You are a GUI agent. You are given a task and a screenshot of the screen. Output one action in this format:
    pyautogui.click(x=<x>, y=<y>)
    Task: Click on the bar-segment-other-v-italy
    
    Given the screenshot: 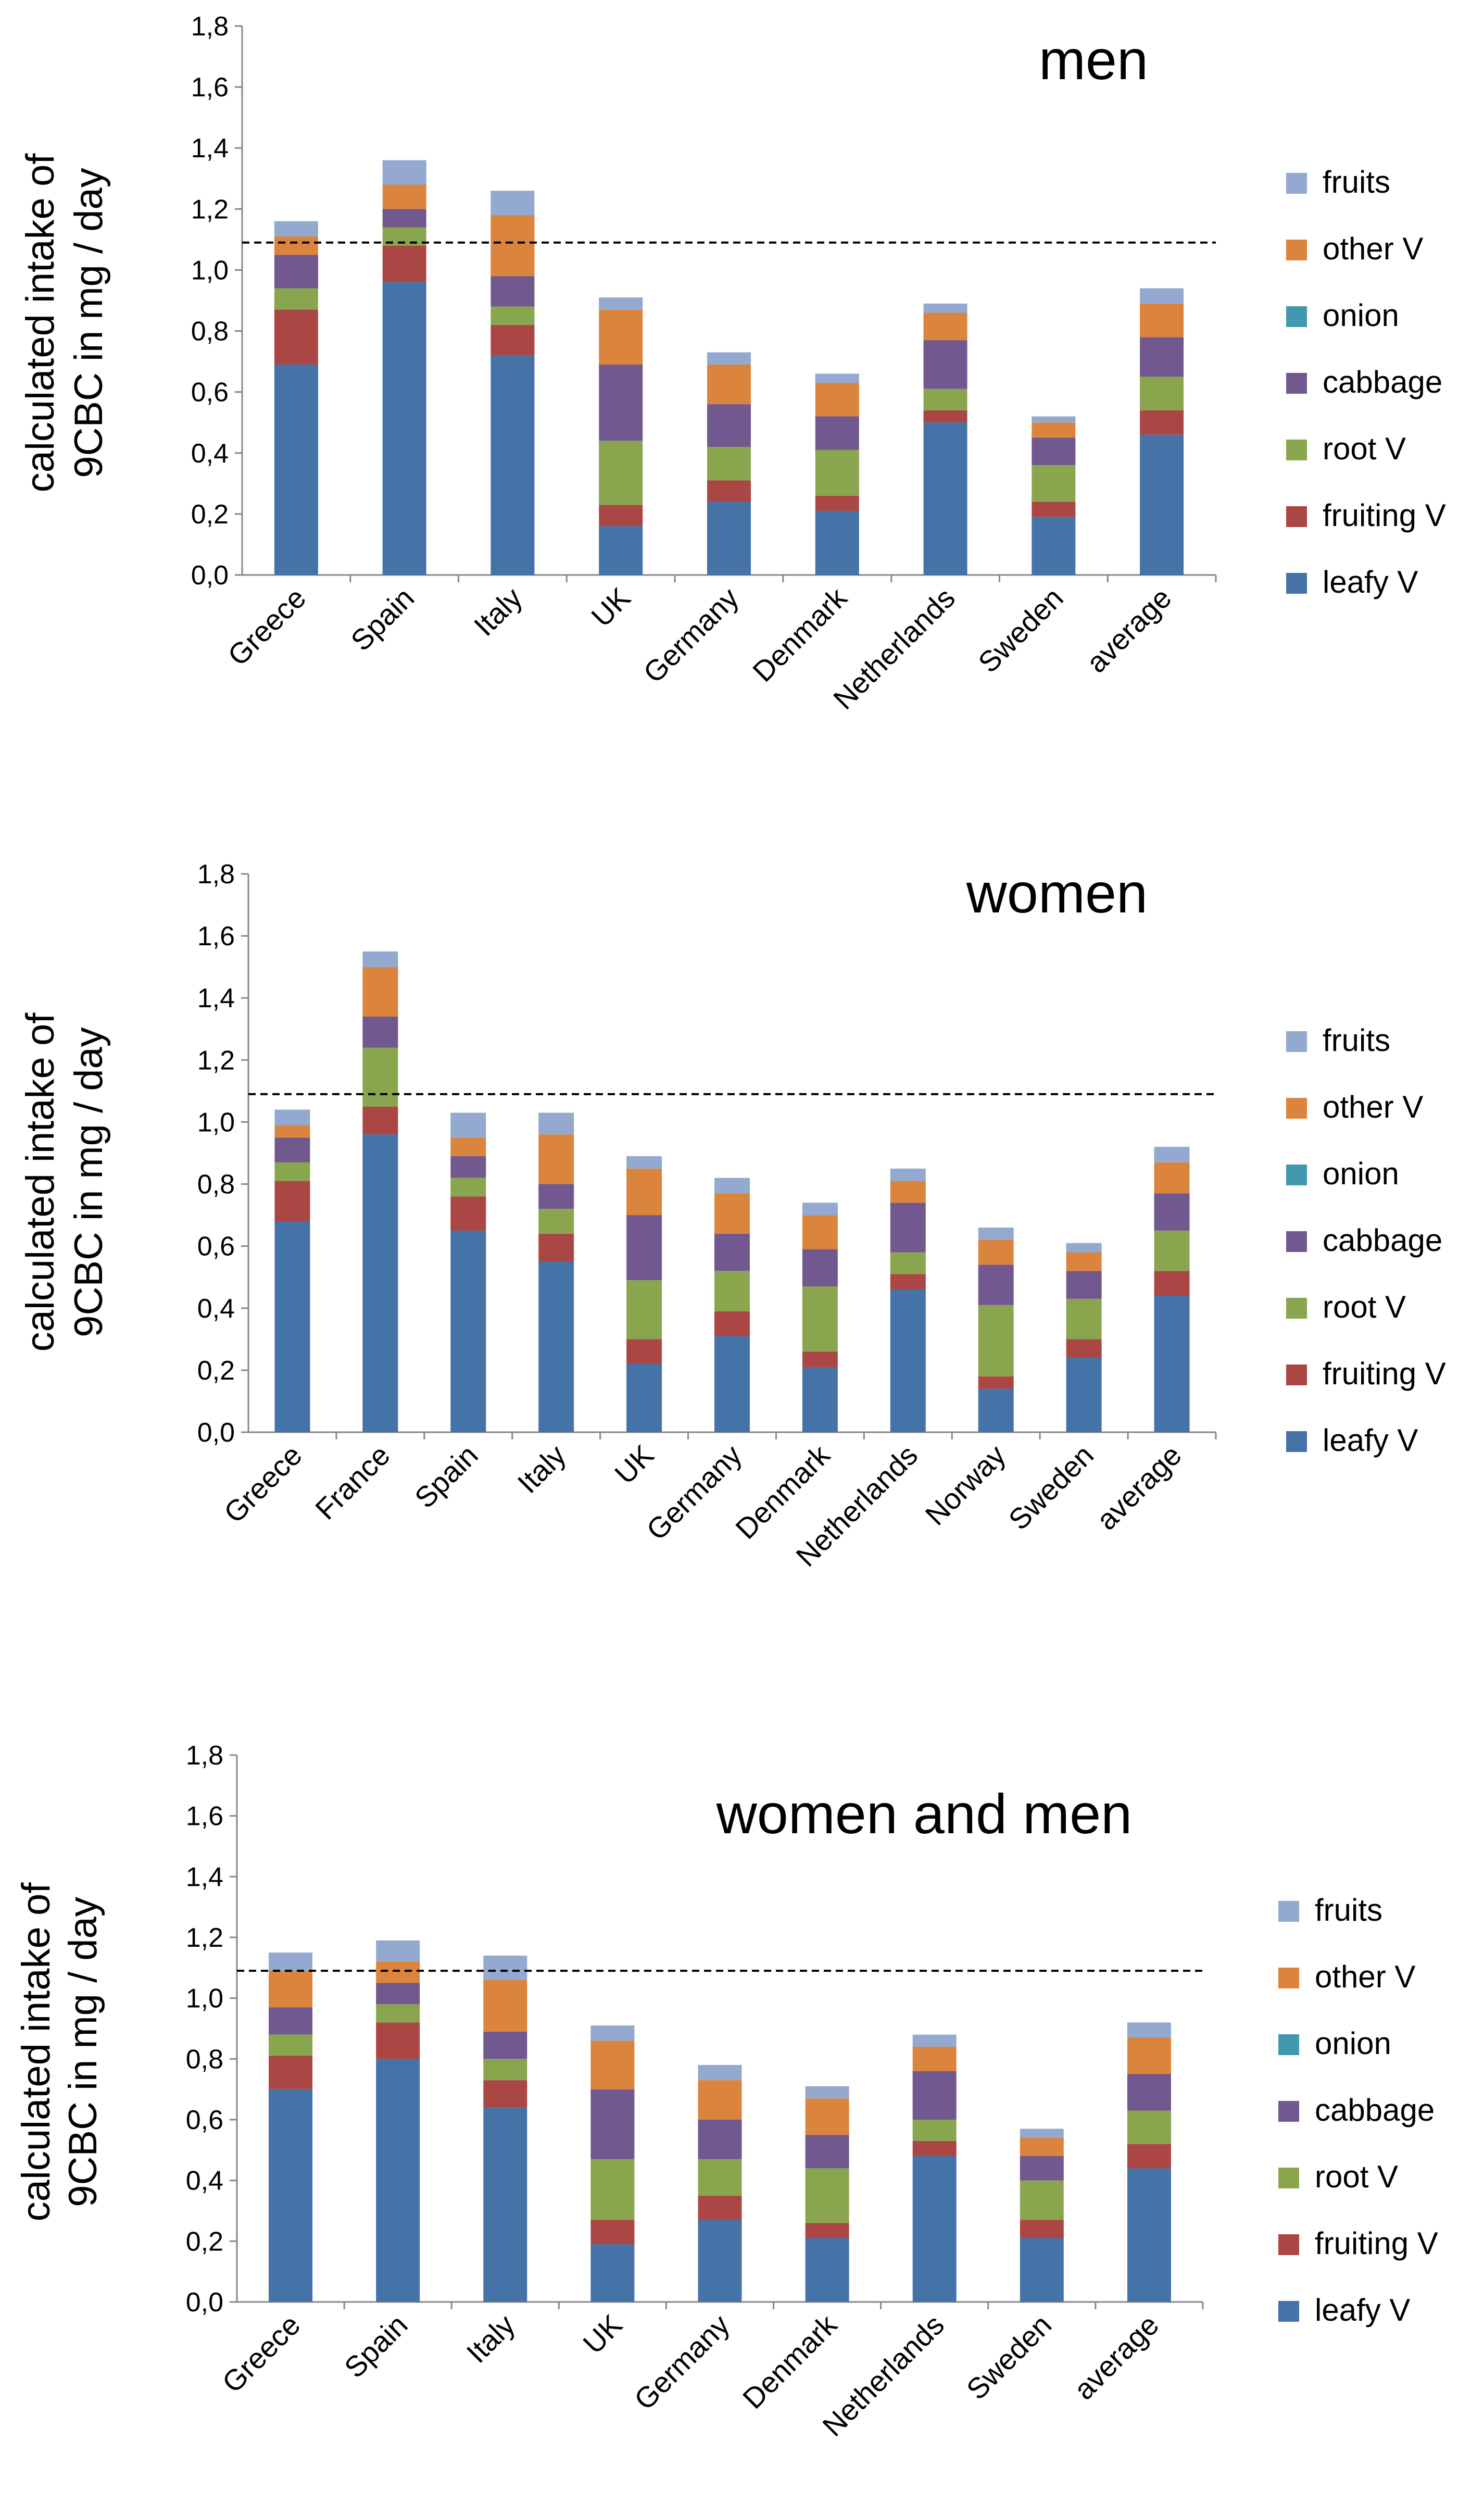 What is the action you would take?
    pyautogui.click(x=513, y=246)
    